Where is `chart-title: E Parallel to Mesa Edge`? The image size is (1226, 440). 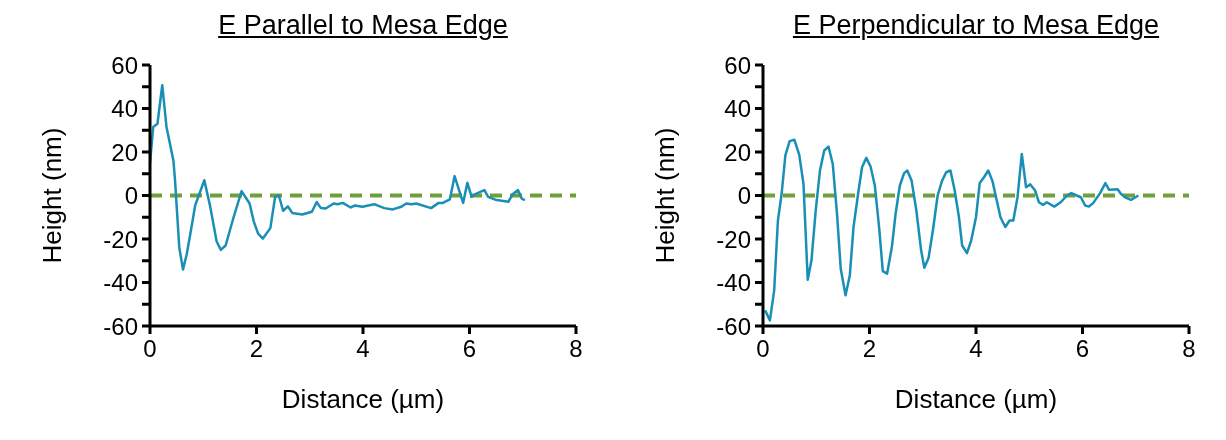
chart-title: E Parallel to Mesa Edge is located at coordinates (363, 25).